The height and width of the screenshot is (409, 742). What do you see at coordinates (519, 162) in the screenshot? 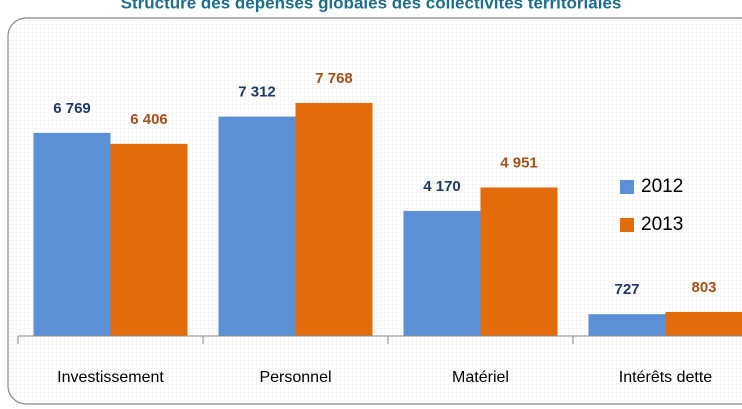
I see `data-label: 4 951` at bounding box center [519, 162].